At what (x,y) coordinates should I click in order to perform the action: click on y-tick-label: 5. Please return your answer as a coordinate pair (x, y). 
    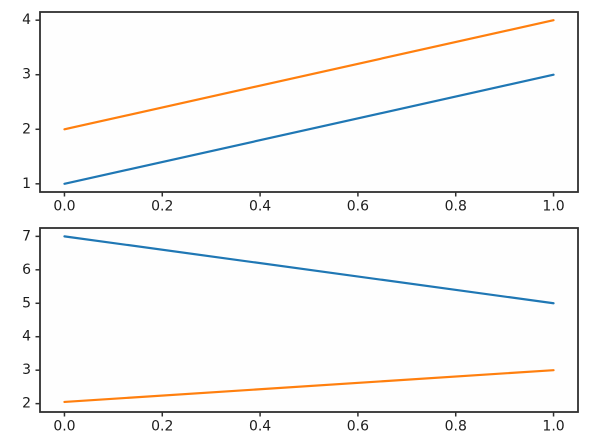
    Looking at the image, I should click on (26, 303).